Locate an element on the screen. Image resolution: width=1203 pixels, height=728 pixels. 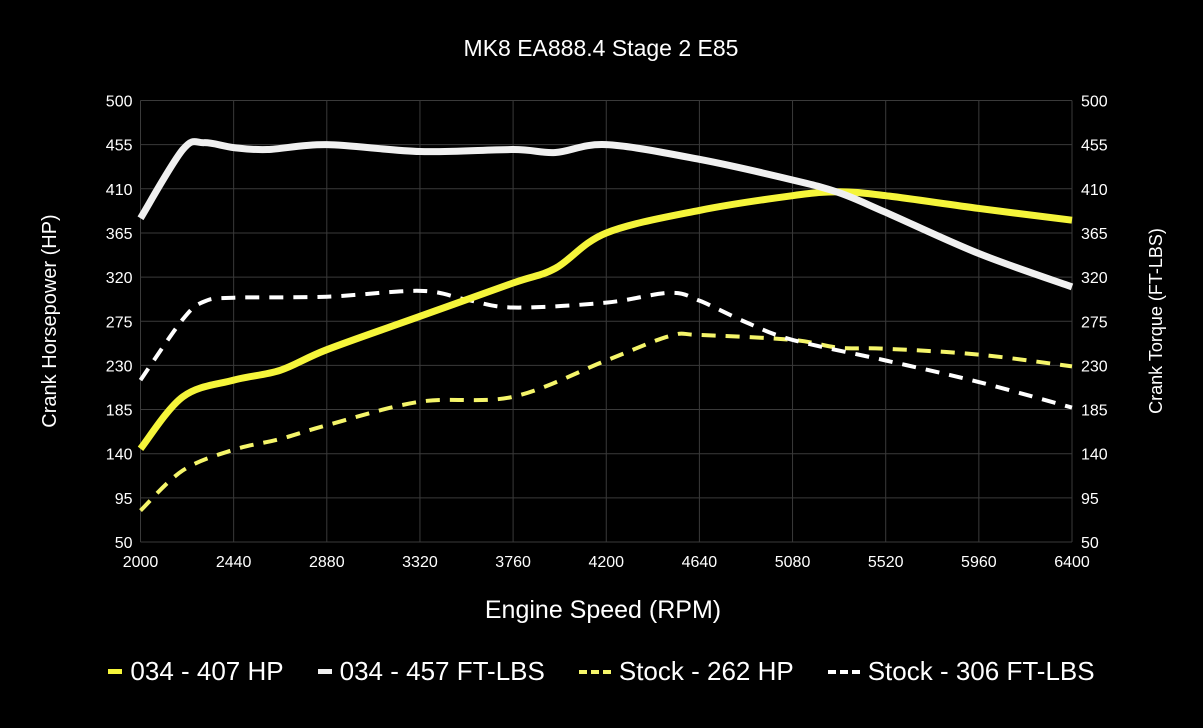
y-axis-right-label: Crank Torque (FT-LBS) is located at coordinates (1156, 321).